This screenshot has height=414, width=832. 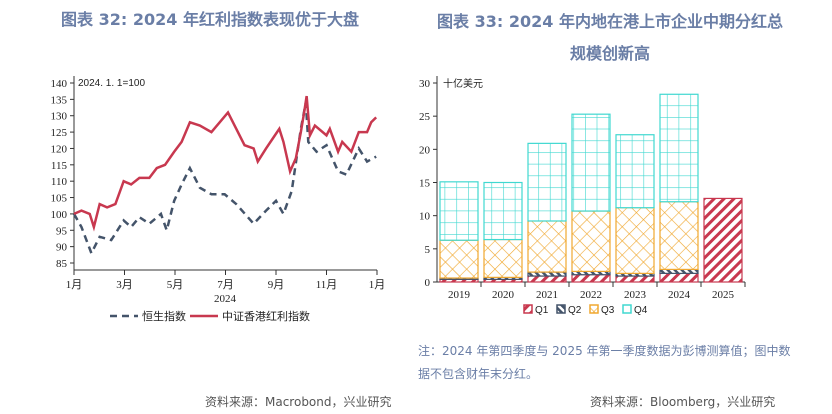 What do you see at coordinates (124, 285) in the screenshot?
I see `x-tick-label: 3月` at bounding box center [124, 285].